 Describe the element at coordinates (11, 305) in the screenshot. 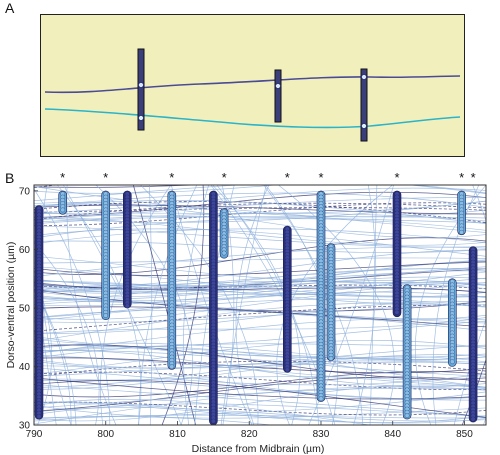

I see `y-axis-label: Dorso-ventral position (µm)` at that location.